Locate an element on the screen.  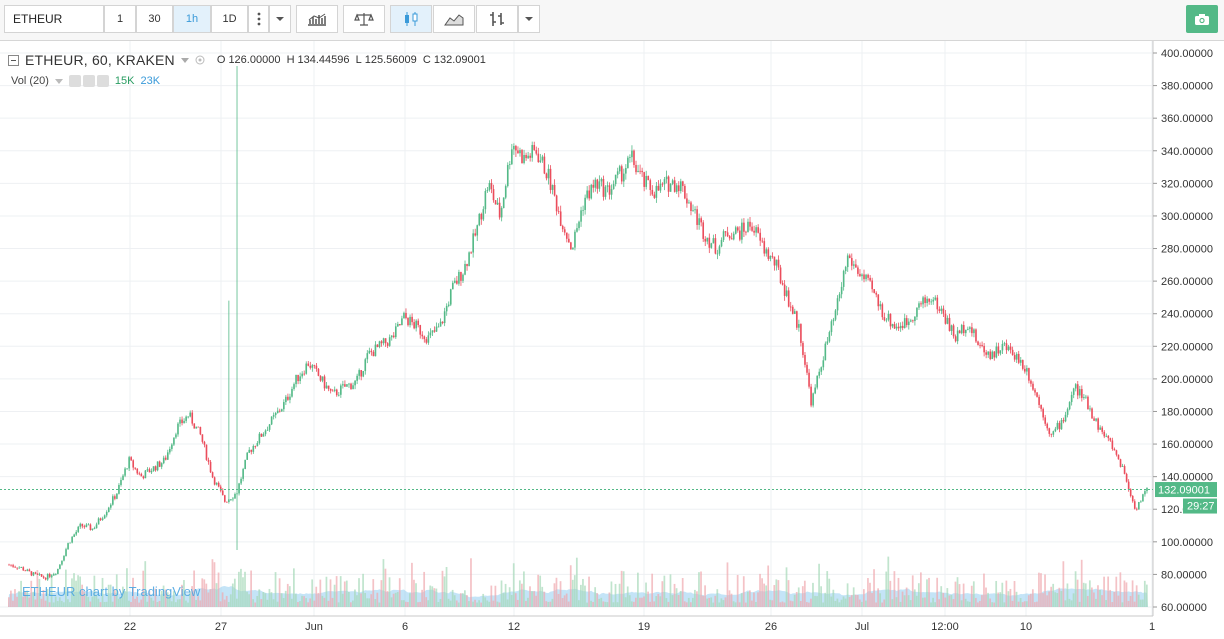
collapse-icon is located at coordinates (13, 60).